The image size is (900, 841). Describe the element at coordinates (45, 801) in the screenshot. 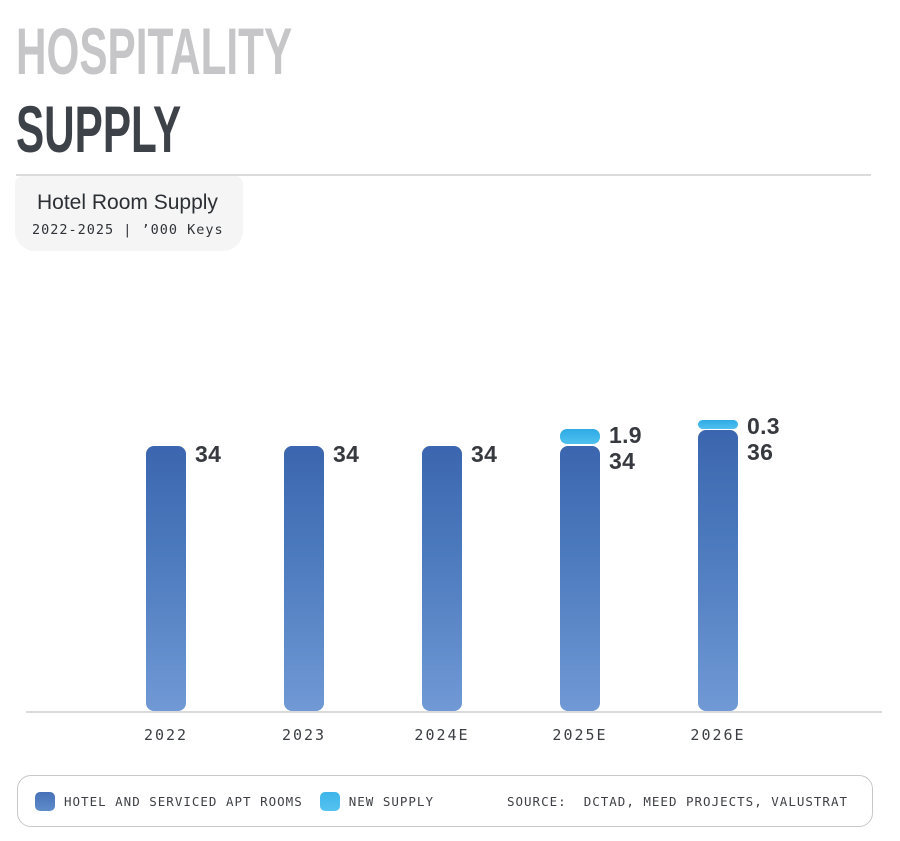

I see `legend-swatch-hotel-rooms` at that location.